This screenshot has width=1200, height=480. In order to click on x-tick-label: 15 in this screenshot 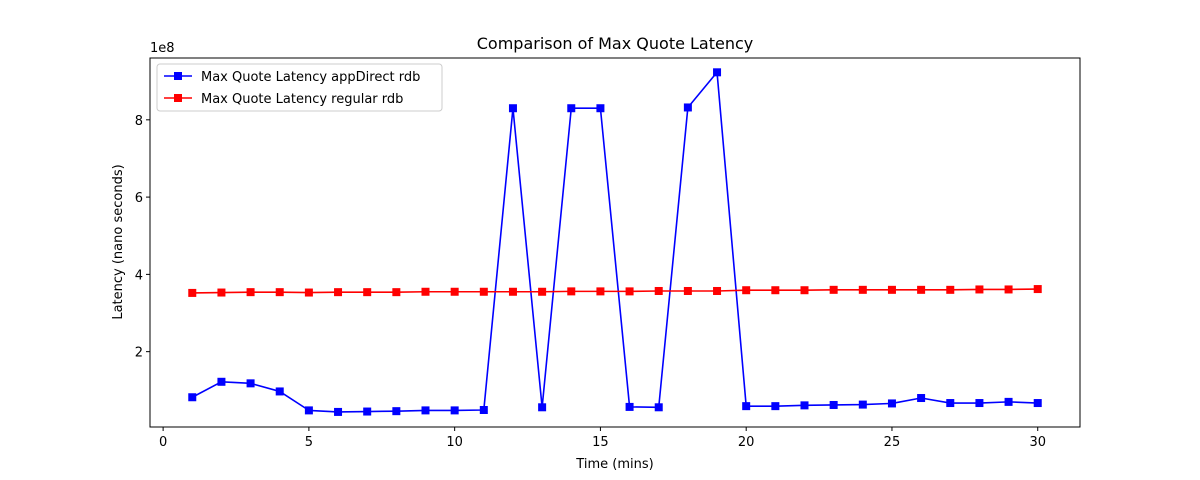, I will do `click(600, 442)`.